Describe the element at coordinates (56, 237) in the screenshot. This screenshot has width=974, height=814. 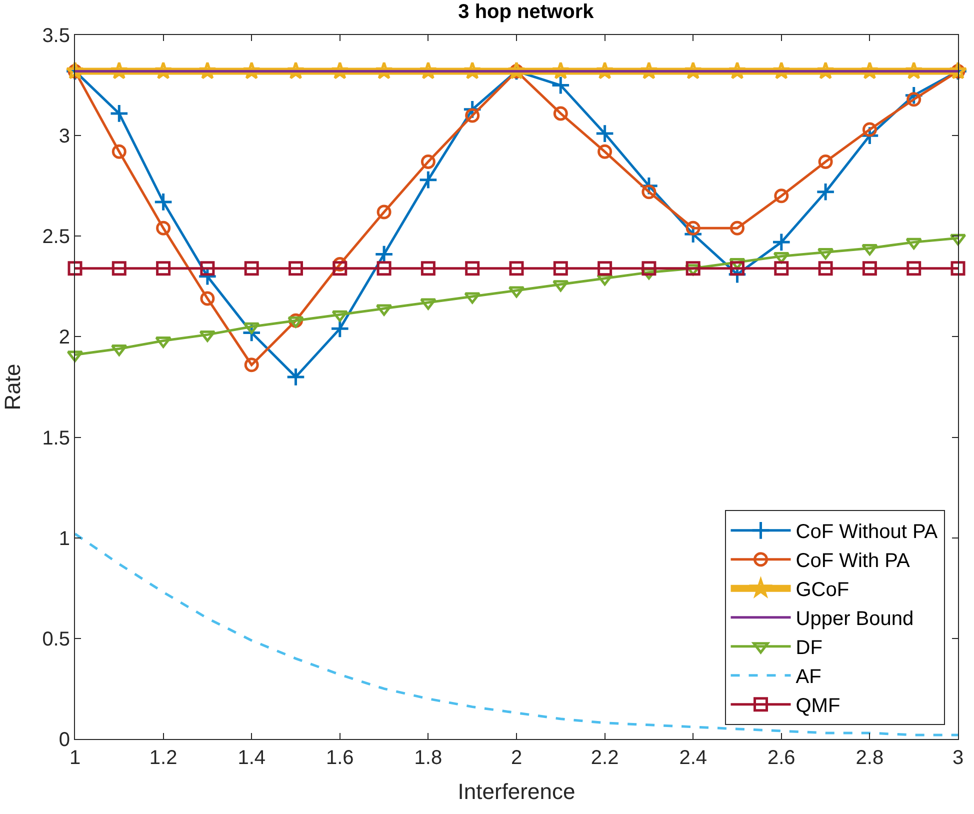
I see `y-tick-label: 2.5` at that location.